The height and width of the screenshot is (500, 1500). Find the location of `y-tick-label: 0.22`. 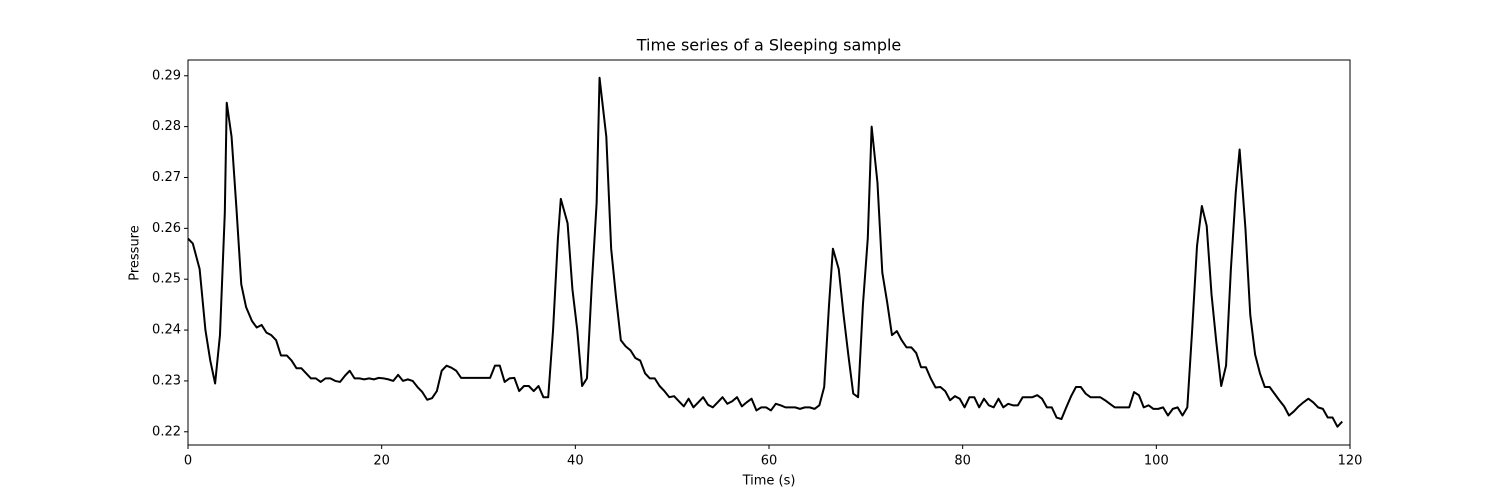

y-tick-label: 0.22 is located at coordinates (166, 431).